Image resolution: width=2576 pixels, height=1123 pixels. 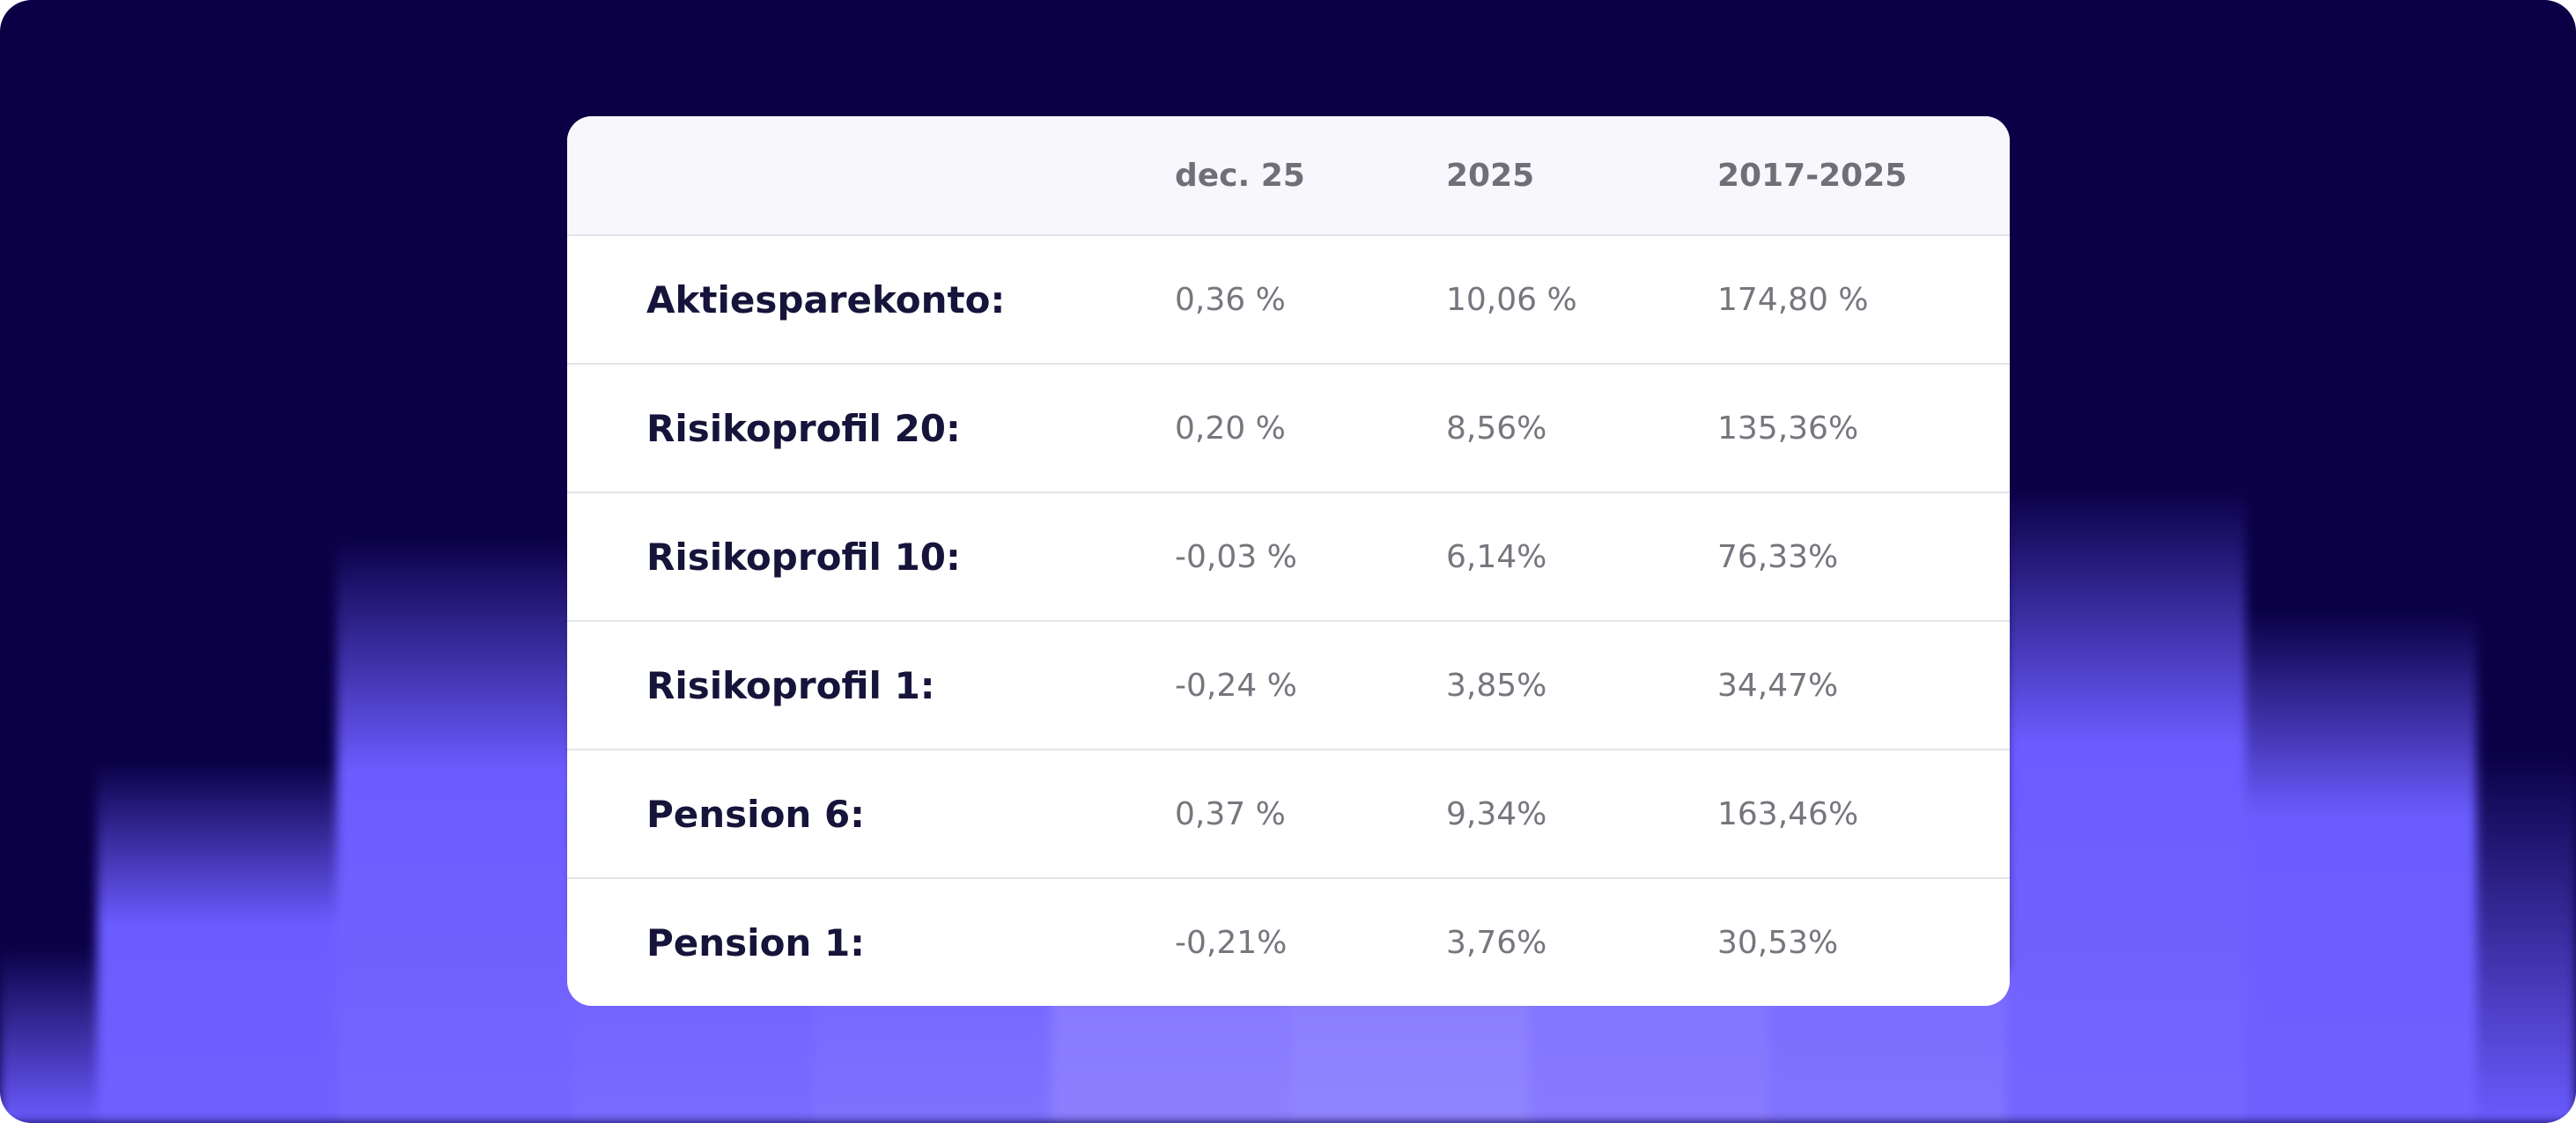 I want to click on row-label: Risikoprofil 20:, so click(x=803, y=428).